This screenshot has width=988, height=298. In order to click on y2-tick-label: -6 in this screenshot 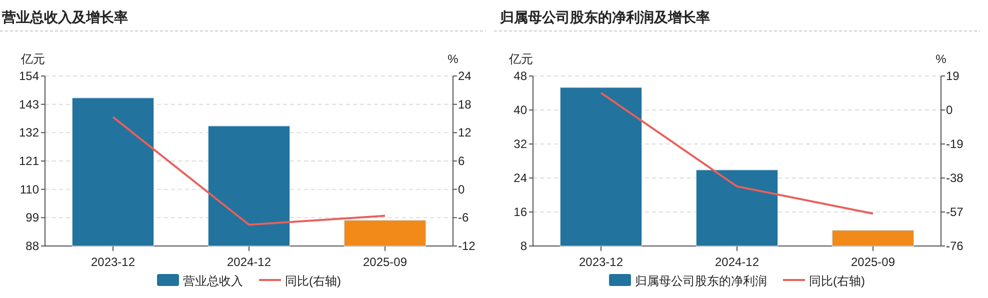, I will do `click(463, 217)`.